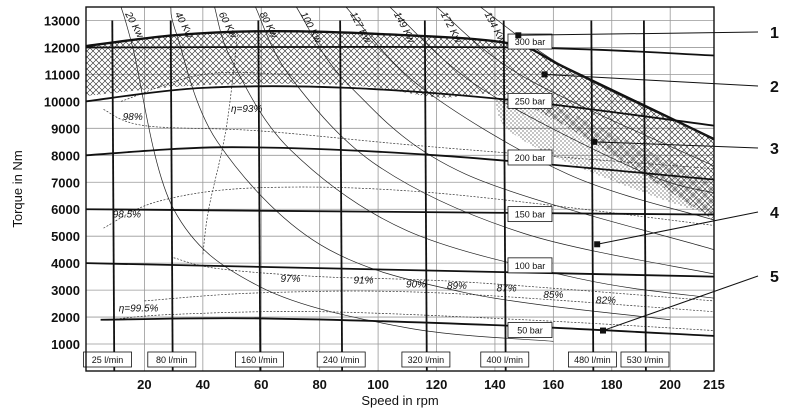  What do you see at coordinates (774, 149) in the screenshot?
I see `callout-number: 3` at bounding box center [774, 149].